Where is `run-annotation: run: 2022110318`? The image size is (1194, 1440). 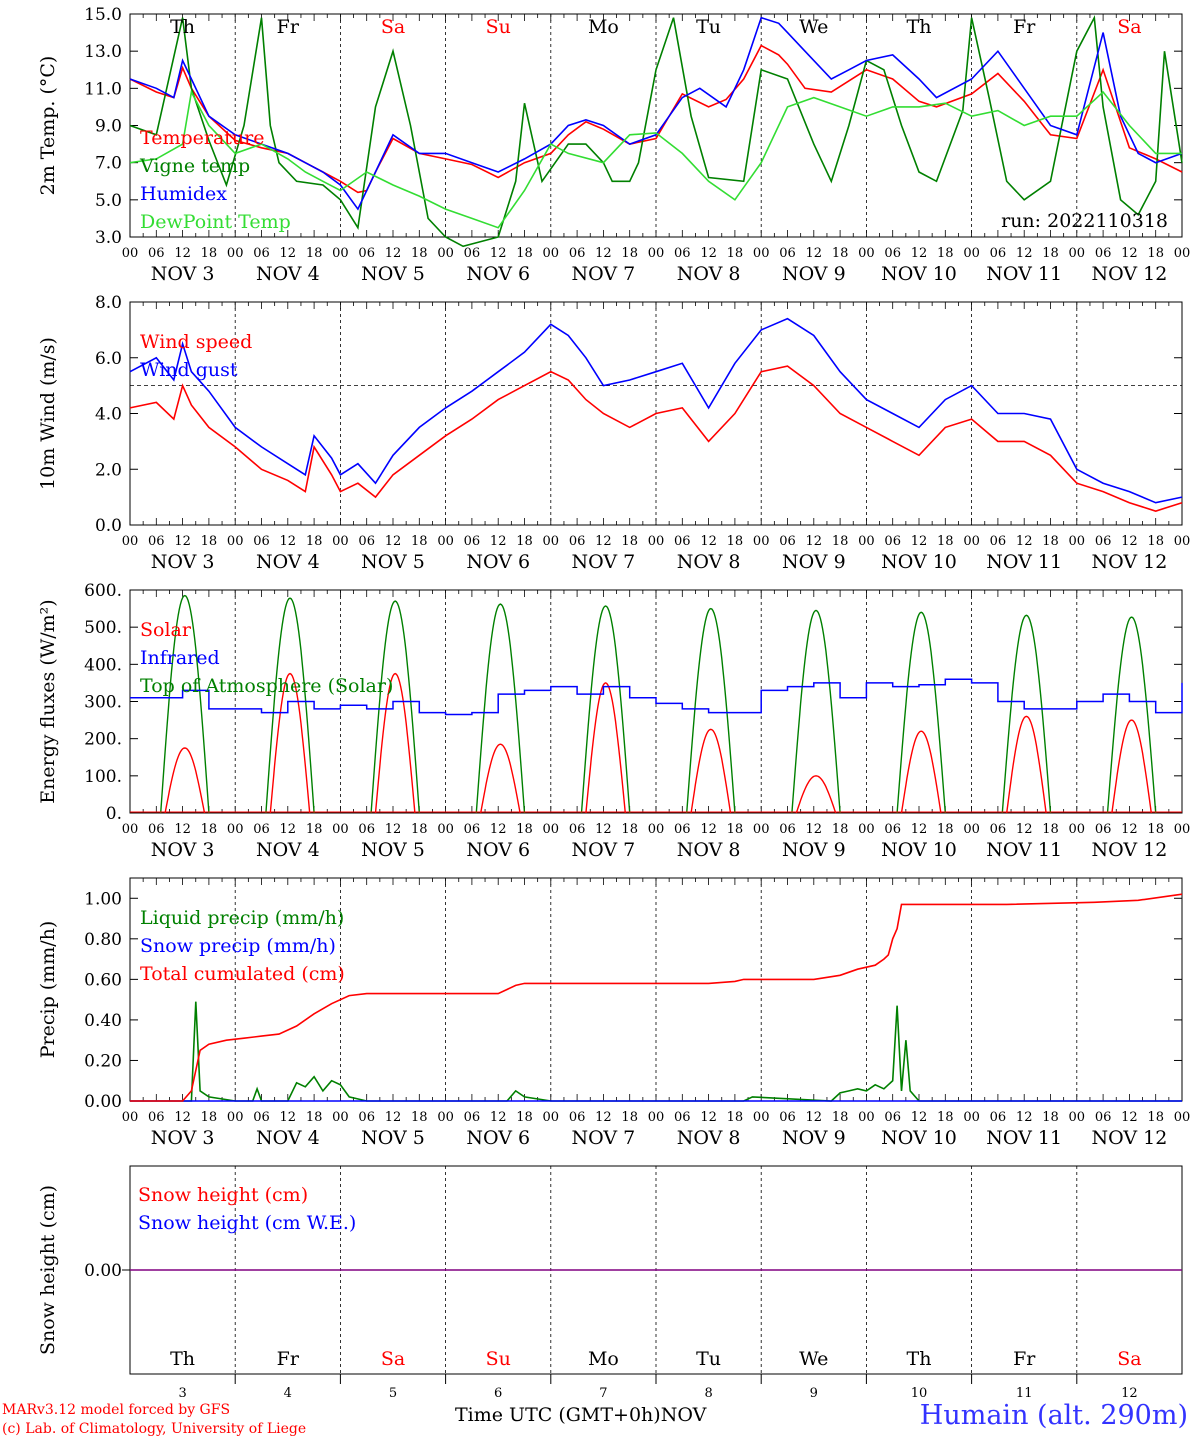
run-annotation: run: 2022110318 is located at coordinates (1084, 221).